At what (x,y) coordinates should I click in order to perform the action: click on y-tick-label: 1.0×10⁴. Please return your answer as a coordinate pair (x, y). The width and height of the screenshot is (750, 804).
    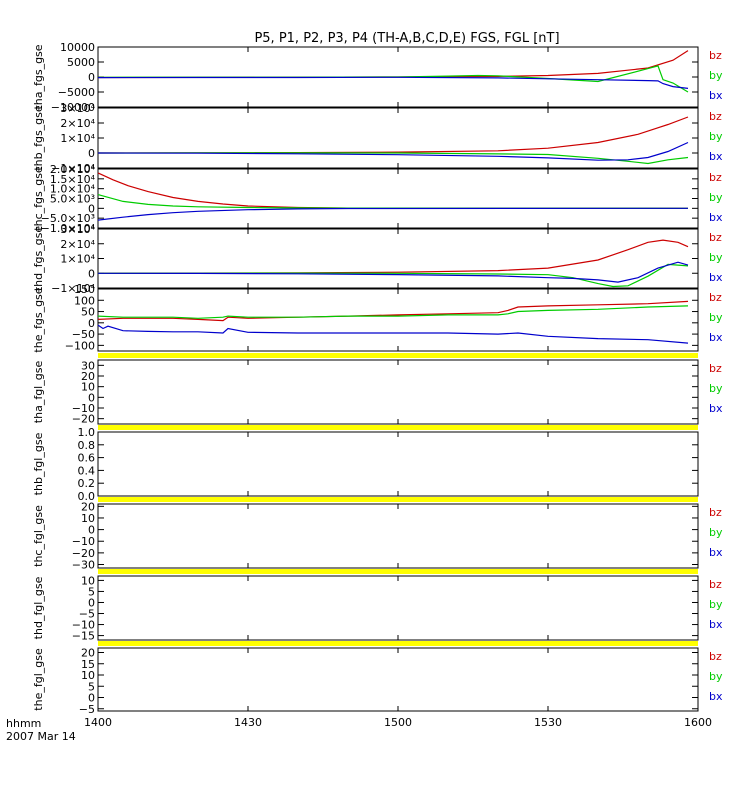
    Looking at the image, I should click on (73, 189).